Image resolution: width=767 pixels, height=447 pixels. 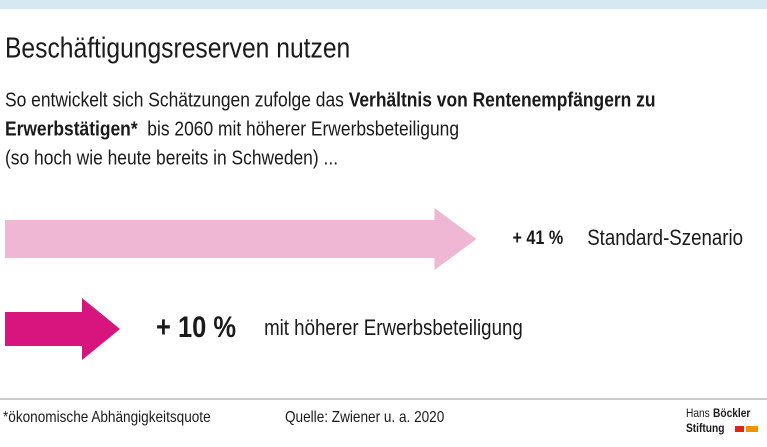 I want to click on chart-title: Beschäftigungsreserven nutzen, so click(x=177, y=48).